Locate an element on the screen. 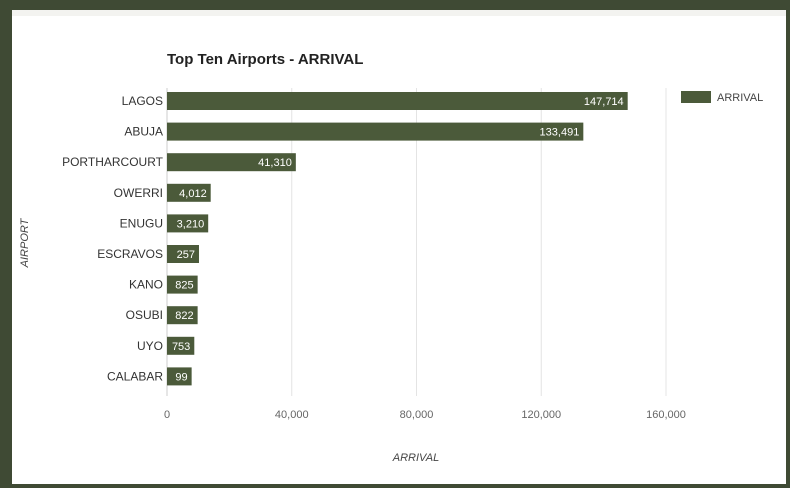 The image size is (790, 488). x-tick-label: 40,000 is located at coordinates (292, 415).